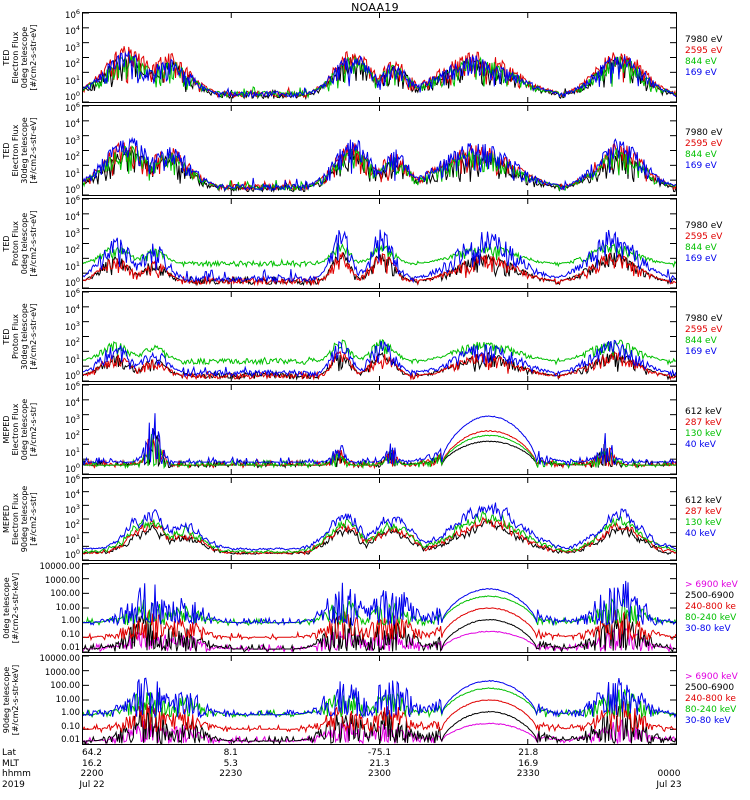 This screenshot has width=750, height=800. I want to click on caption-line: 90deg telescope, so click(6, 700).